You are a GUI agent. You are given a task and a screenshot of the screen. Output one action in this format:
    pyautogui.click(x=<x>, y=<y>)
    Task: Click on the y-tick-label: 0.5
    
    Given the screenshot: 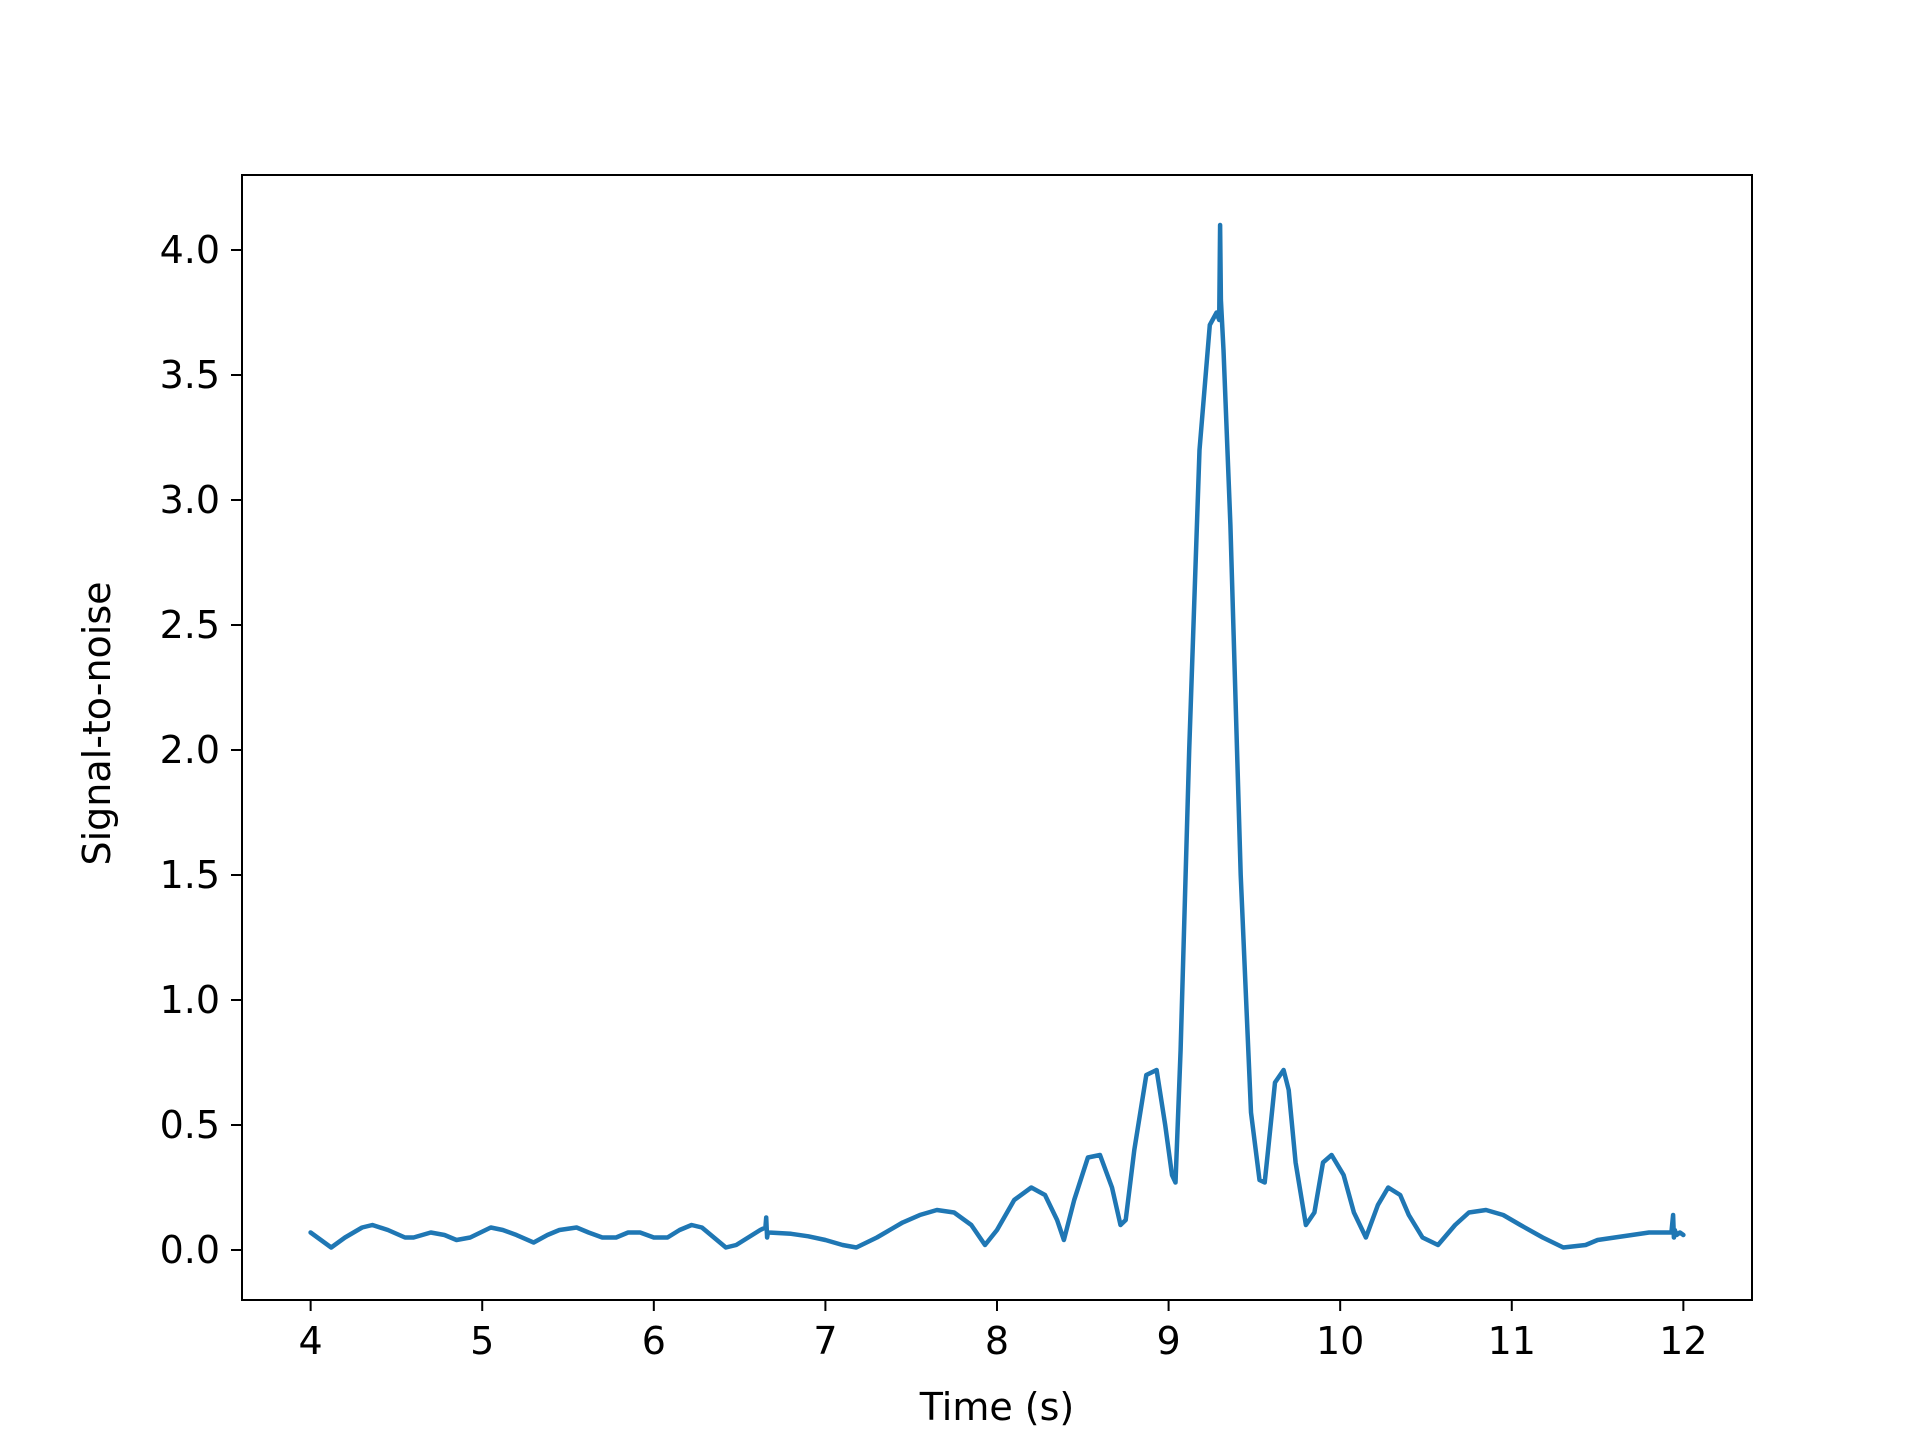 What is the action you would take?
    pyautogui.click(x=190, y=1125)
    